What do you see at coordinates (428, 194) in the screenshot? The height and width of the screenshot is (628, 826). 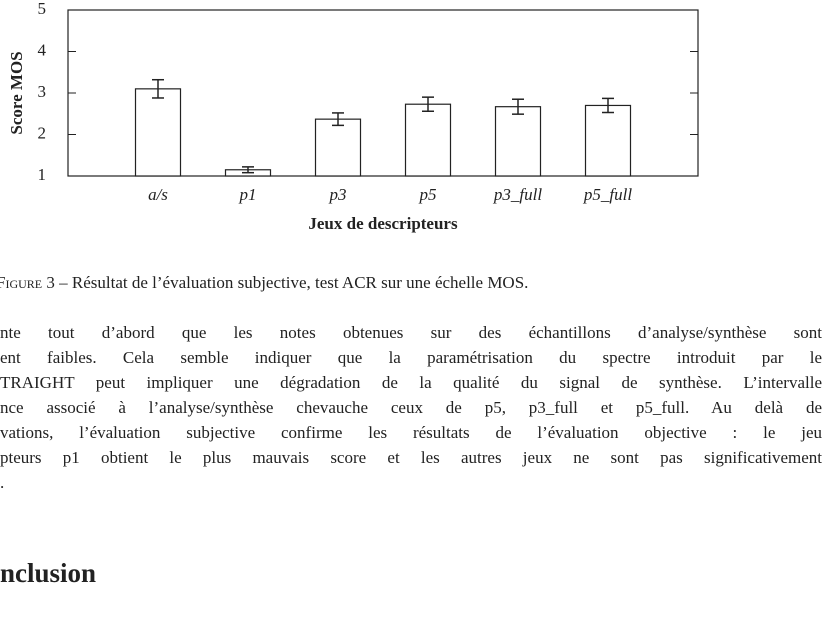 I see `x-tick-label: p5` at bounding box center [428, 194].